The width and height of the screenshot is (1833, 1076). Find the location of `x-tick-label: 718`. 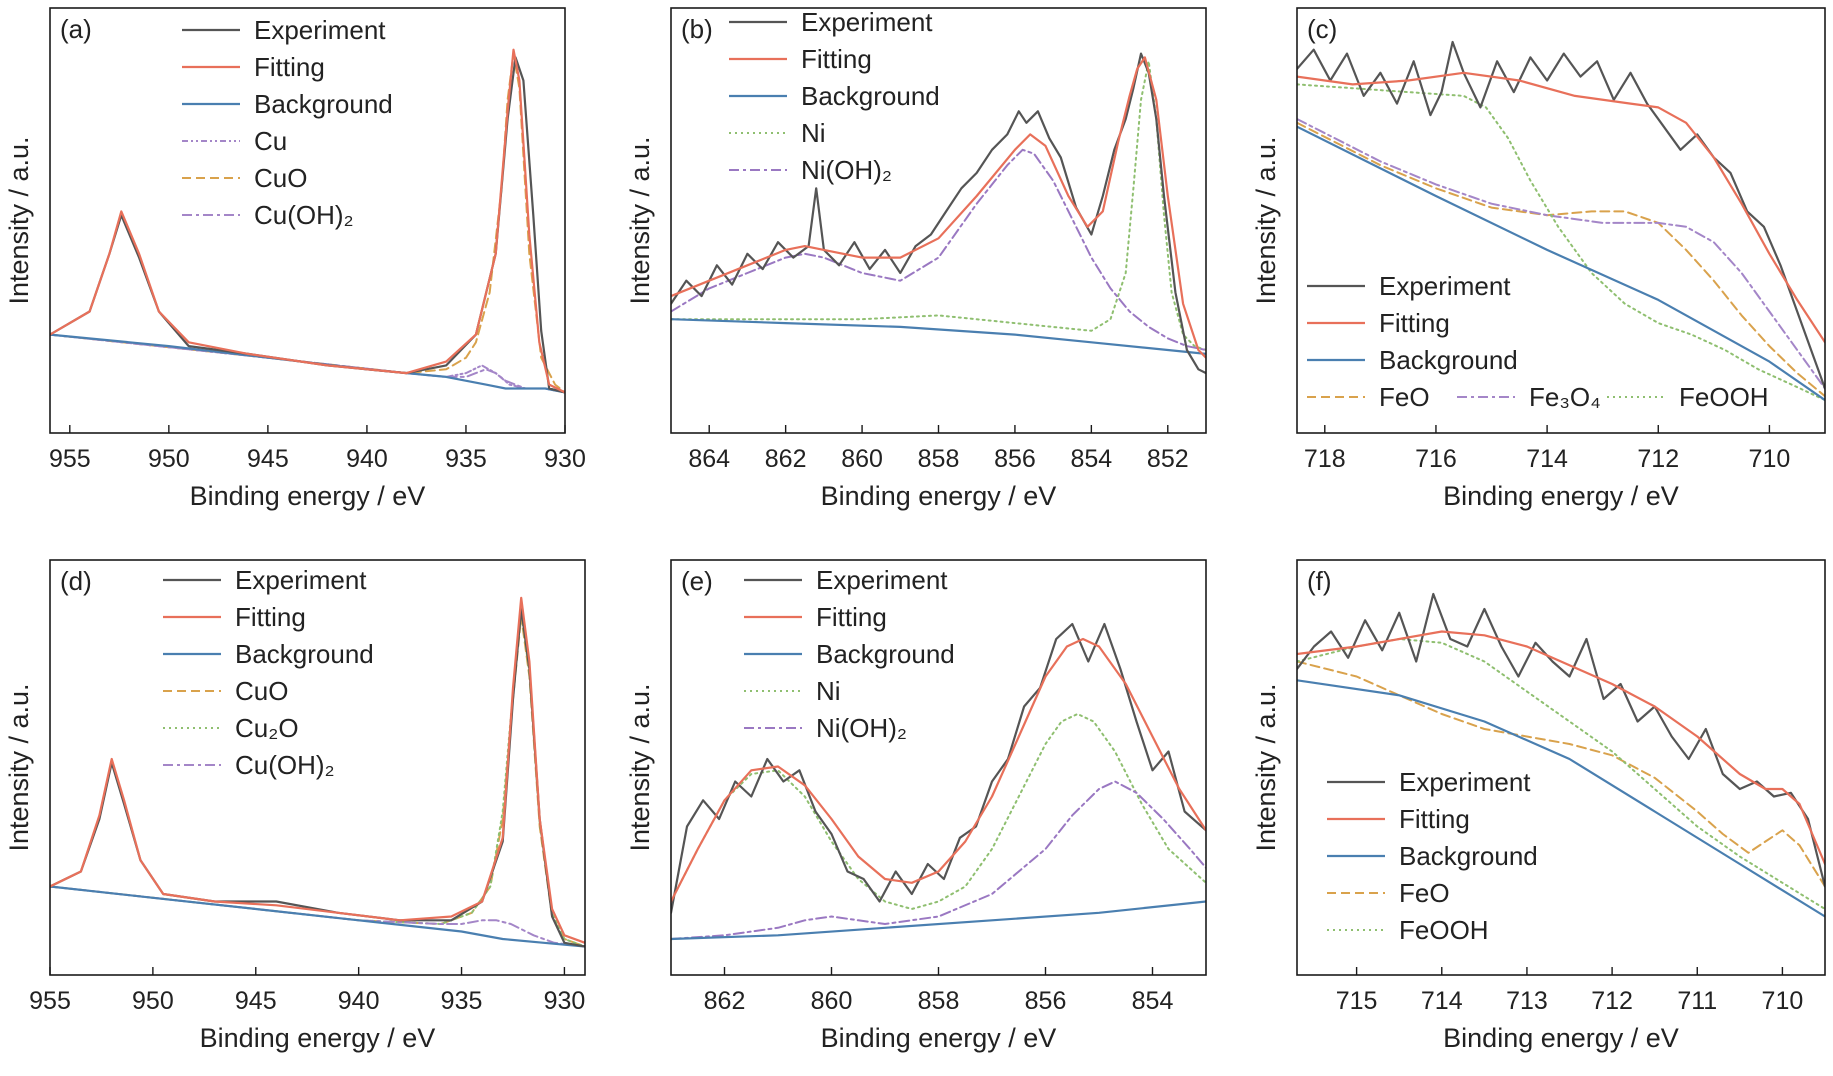

x-tick-label: 718 is located at coordinates (1325, 459).